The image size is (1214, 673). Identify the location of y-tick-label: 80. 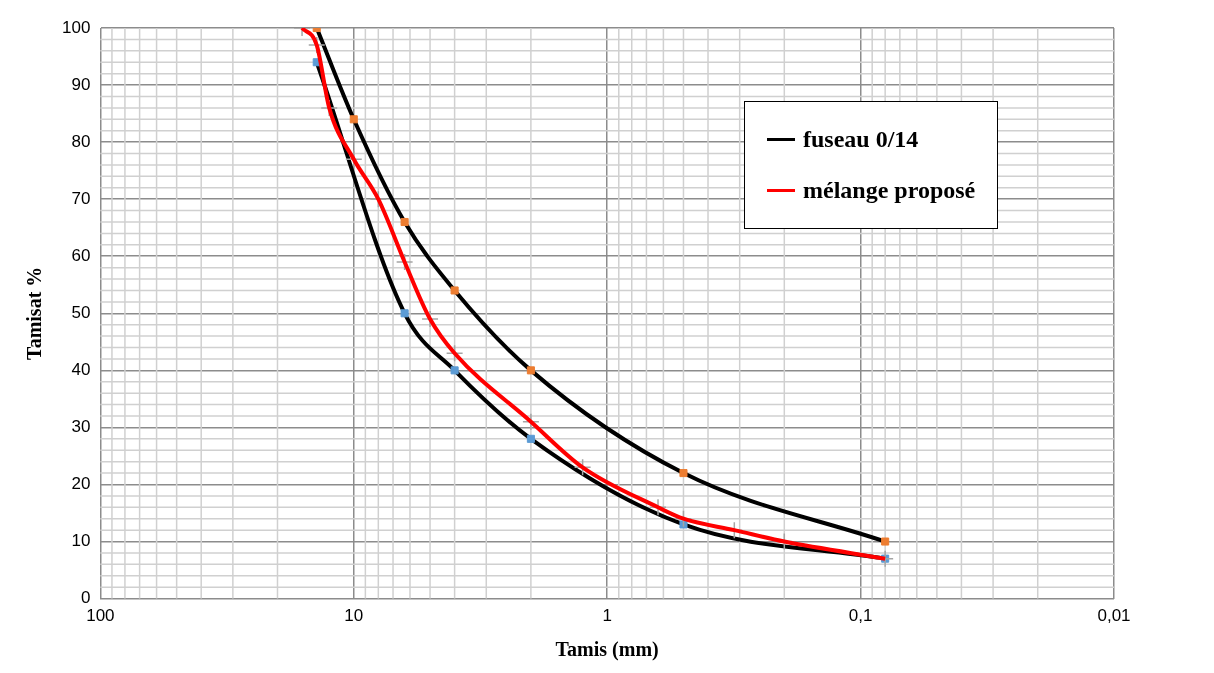
(81, 141).